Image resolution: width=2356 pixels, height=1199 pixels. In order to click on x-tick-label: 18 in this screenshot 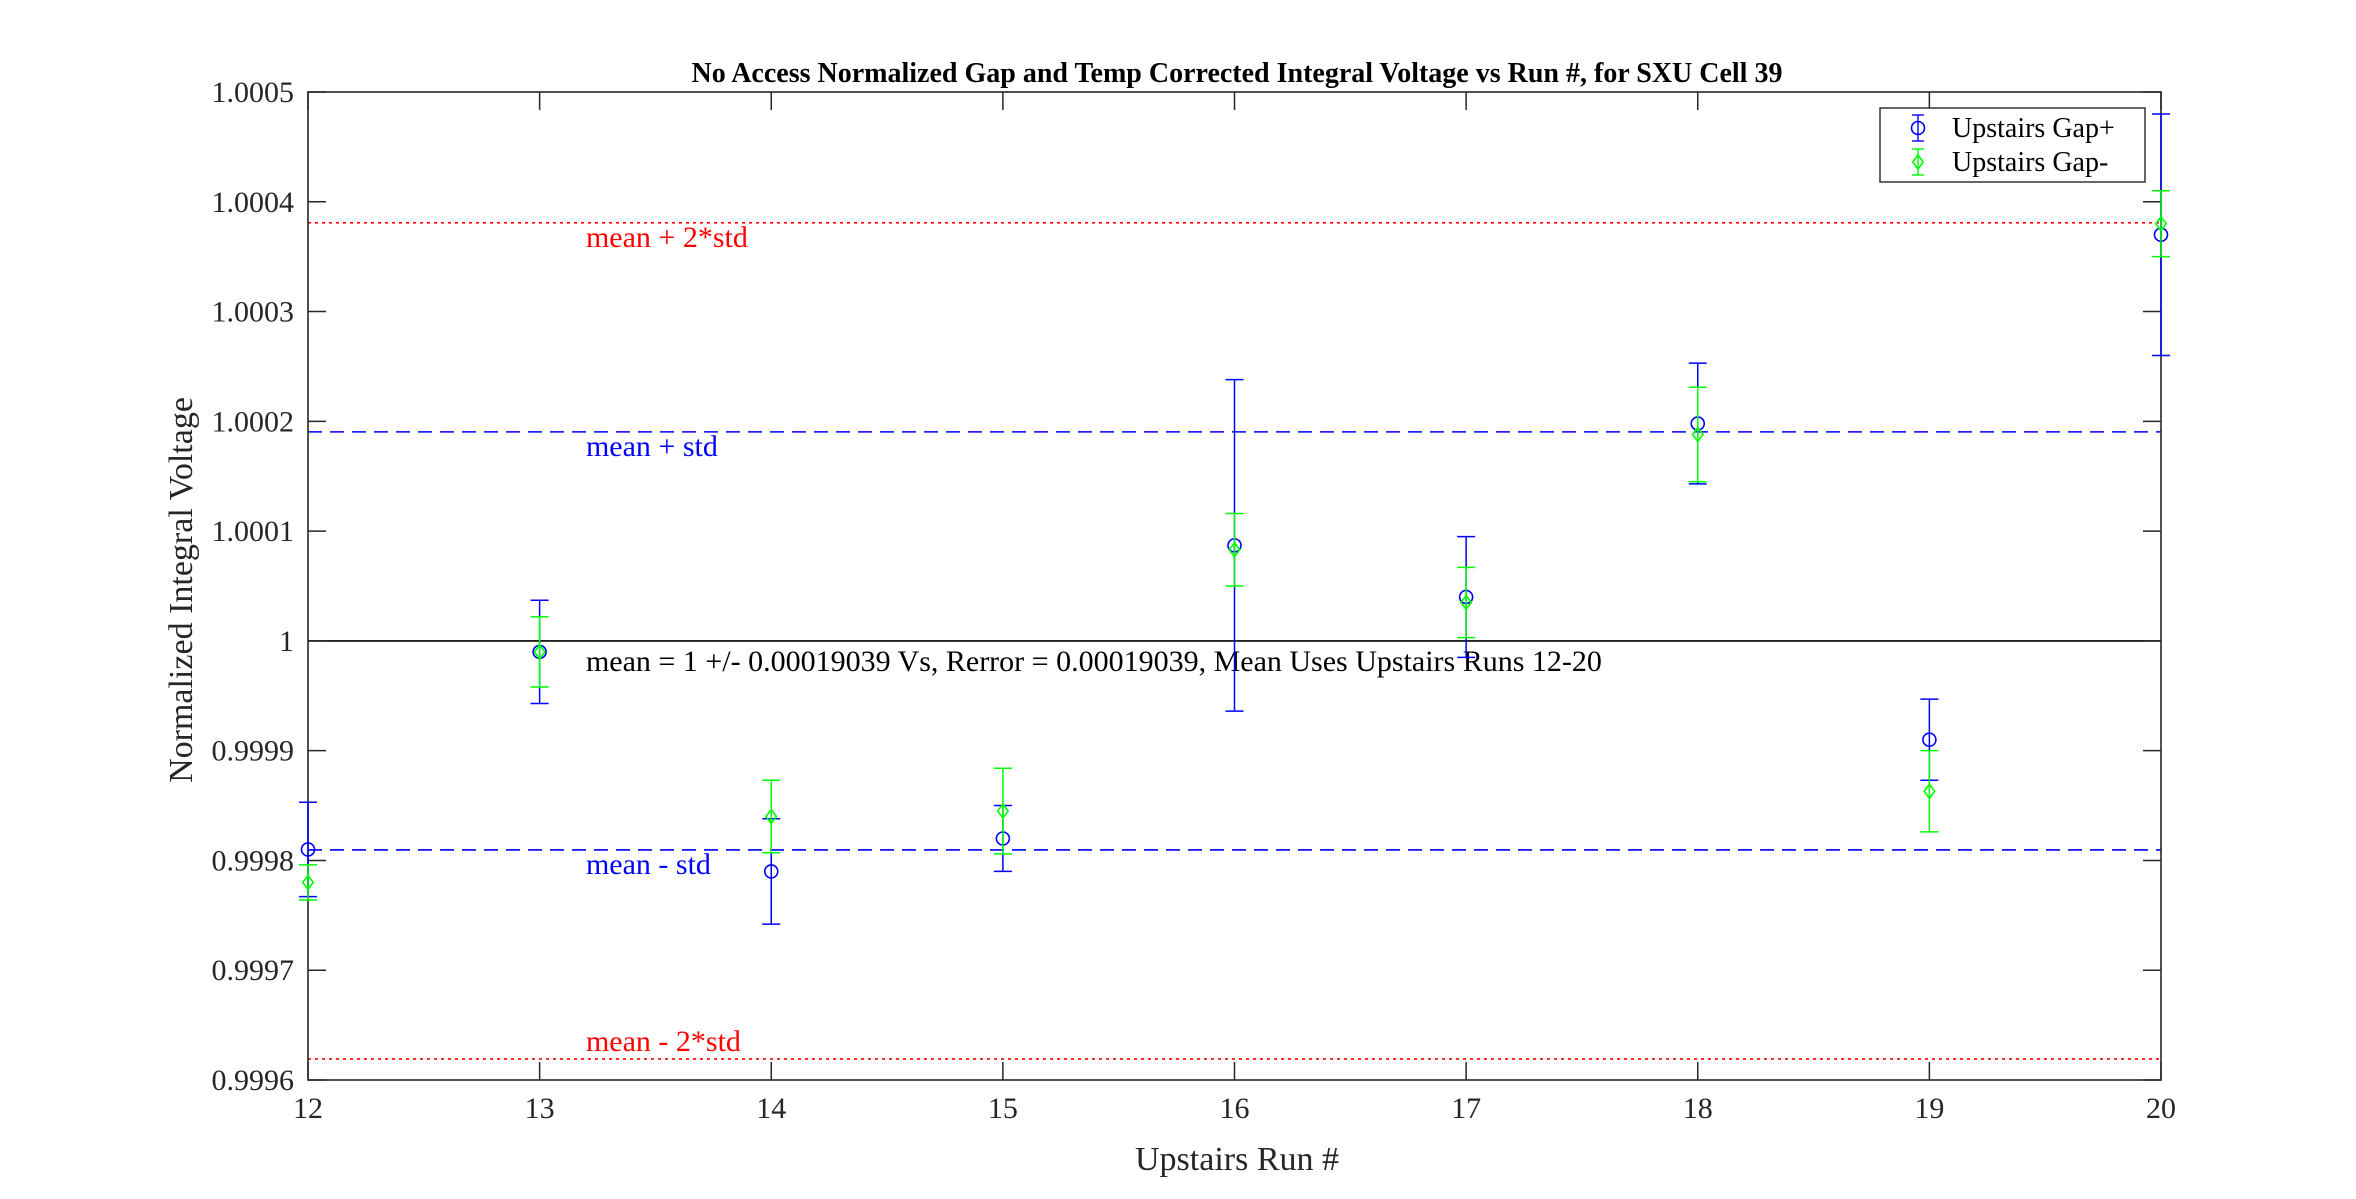, I will do `click(1698, 1108)`.